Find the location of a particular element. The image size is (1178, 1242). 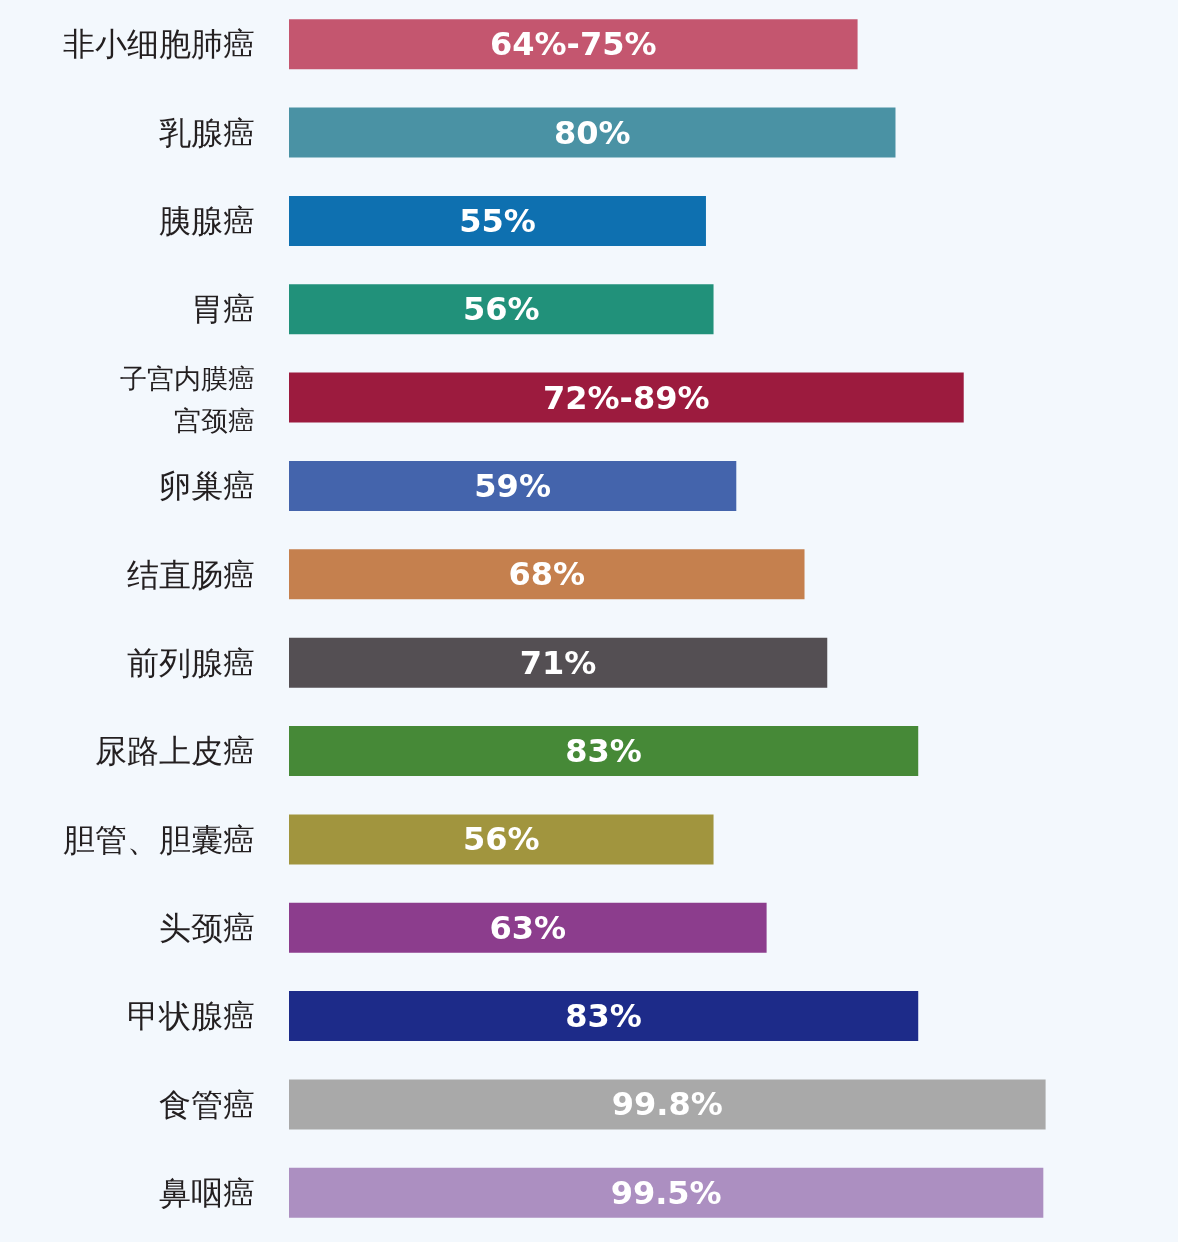

y-tick-label: 结直肠癌 is located at coordinates (191, 574).